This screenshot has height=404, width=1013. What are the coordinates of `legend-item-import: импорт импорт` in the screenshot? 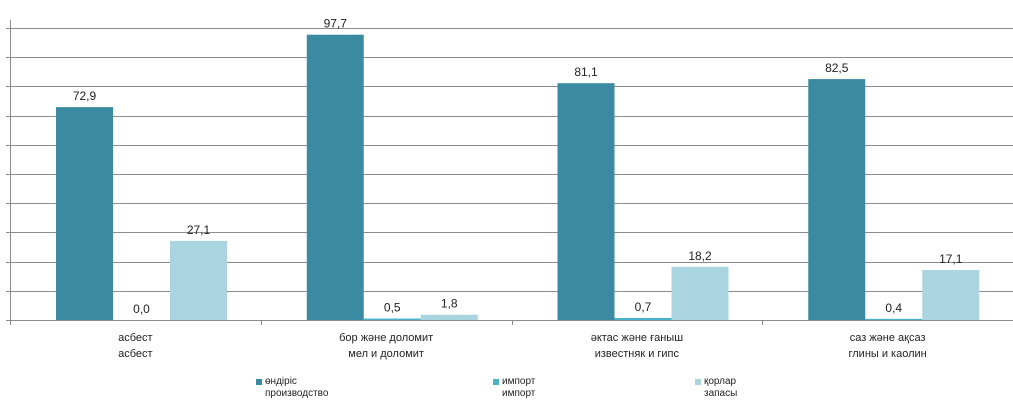 It's located at (514, 388).